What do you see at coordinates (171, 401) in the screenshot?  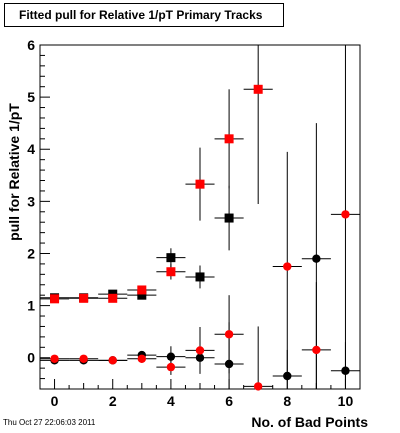 I see `x-tick-label: 4` at bounding box center [171, 401].